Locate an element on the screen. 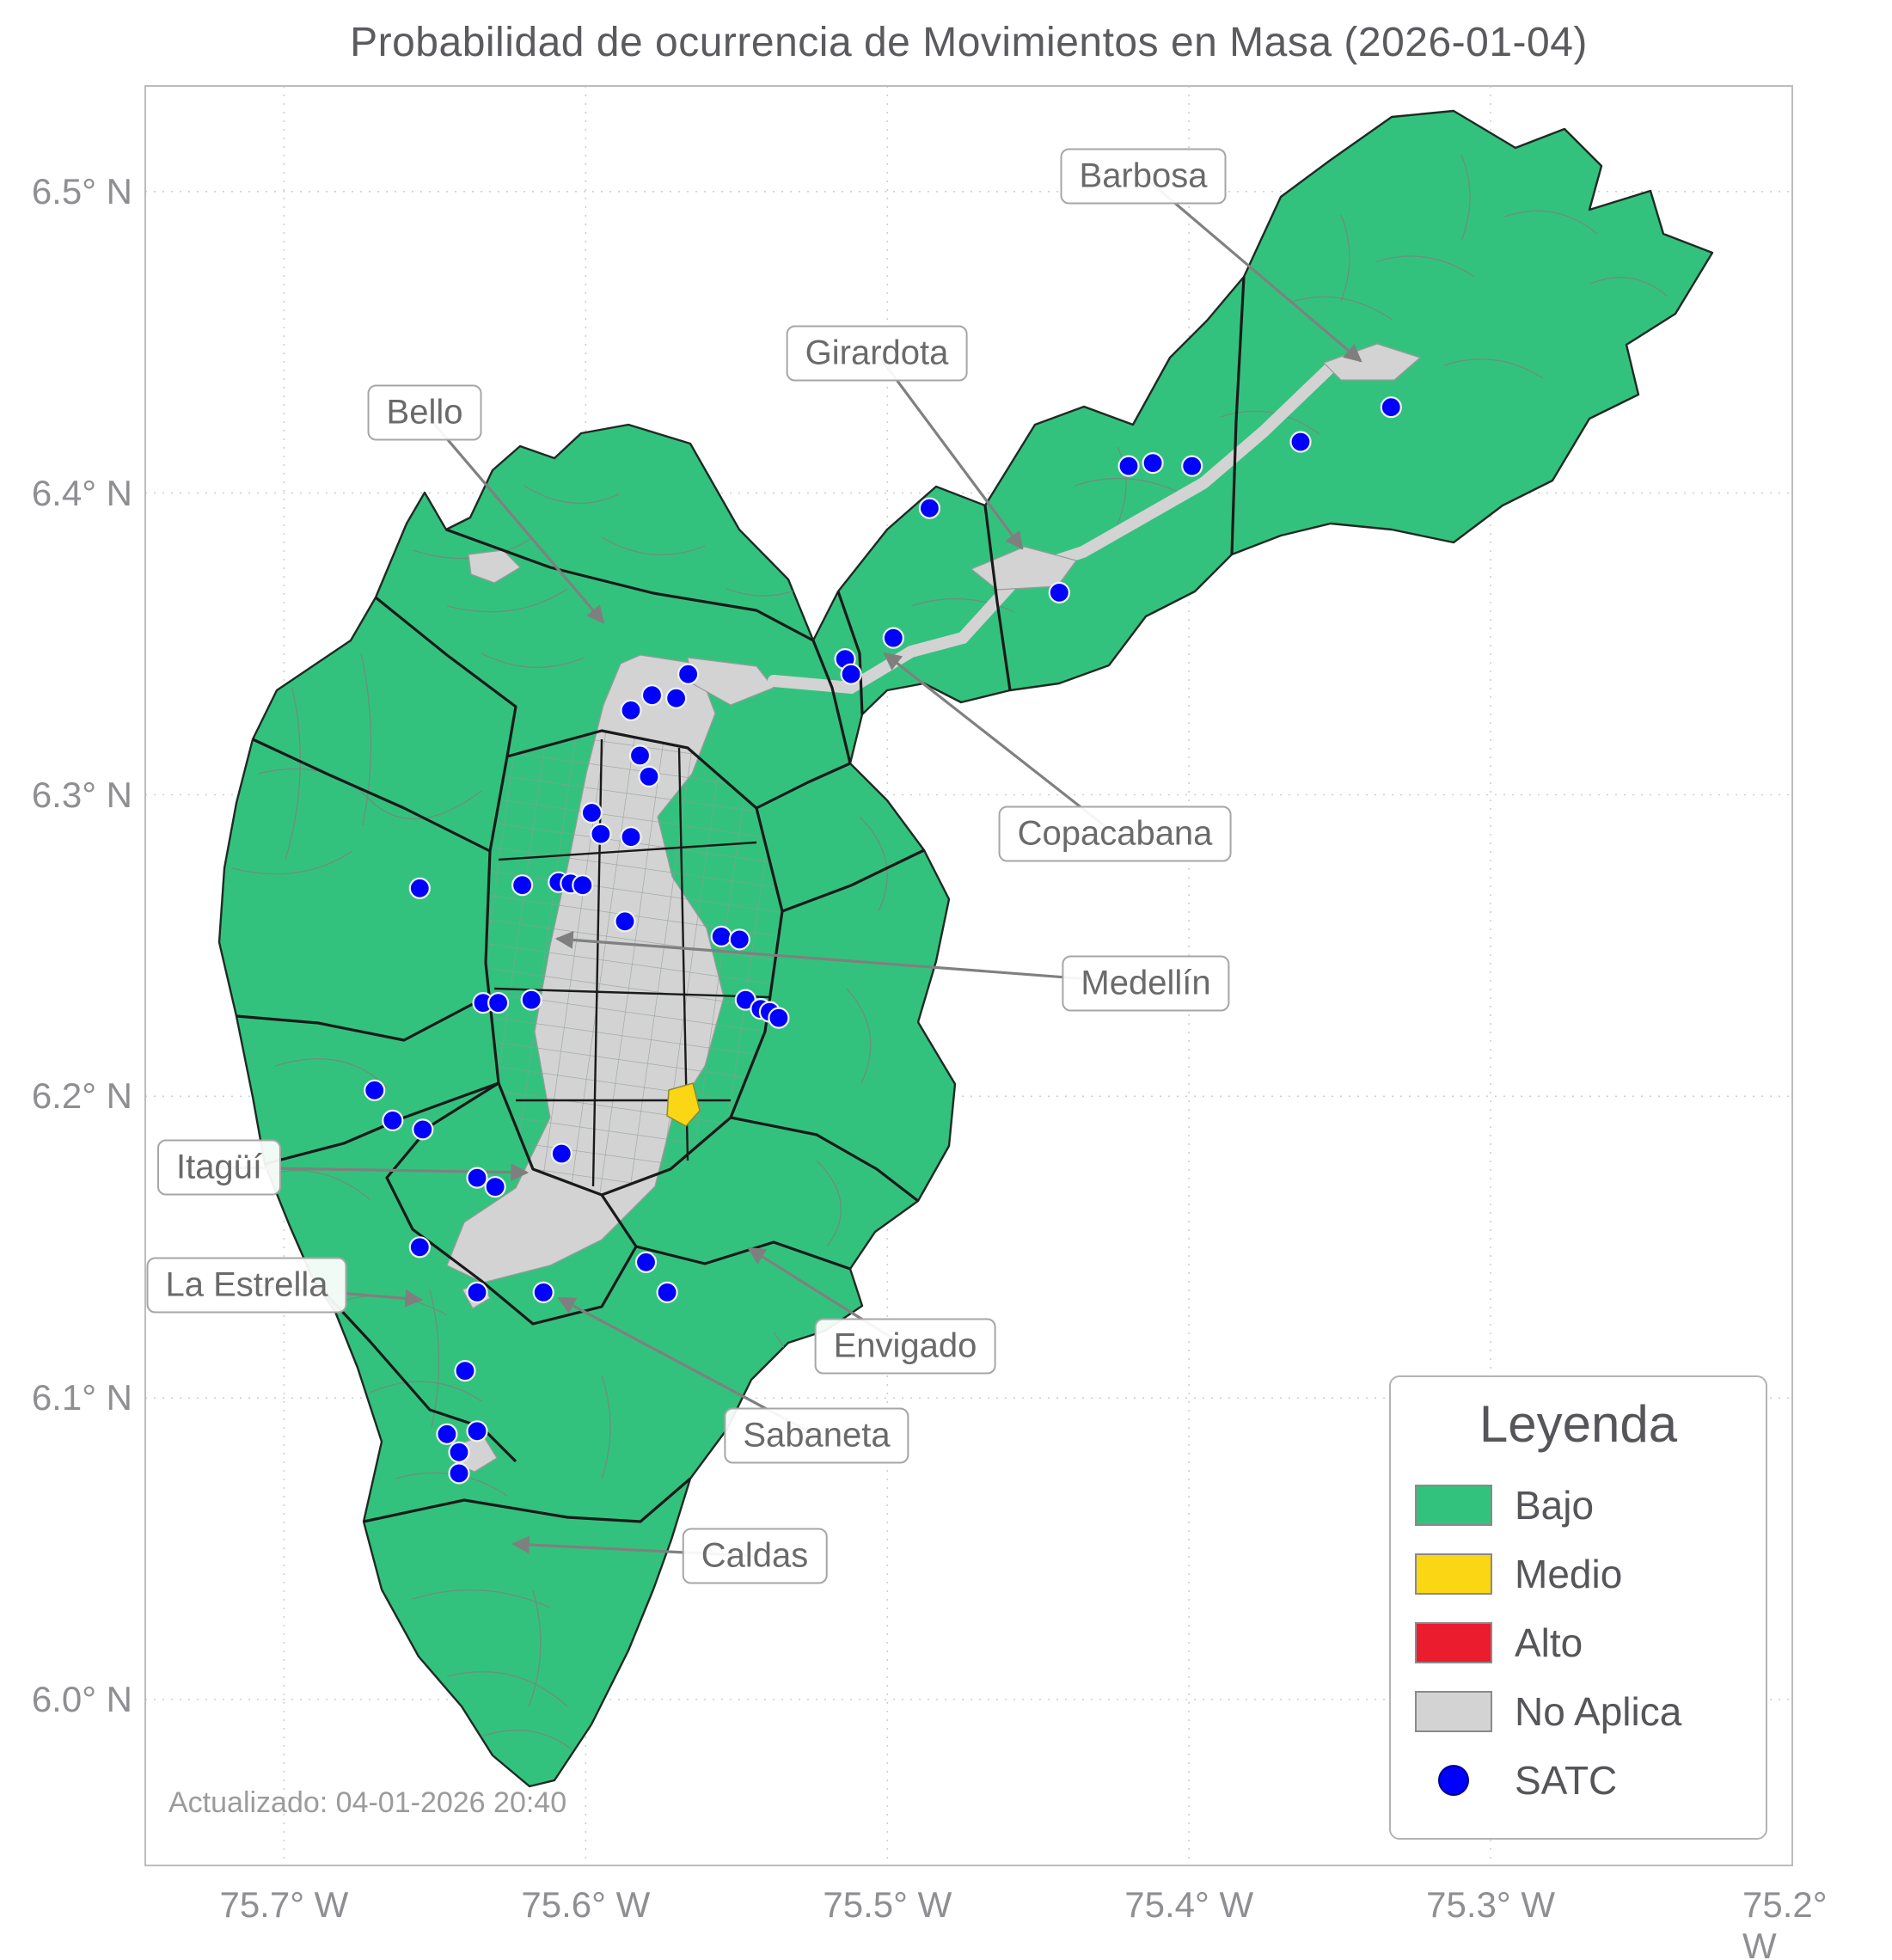  legend-label: No Aplica is located at coordinates (1598, 1711).